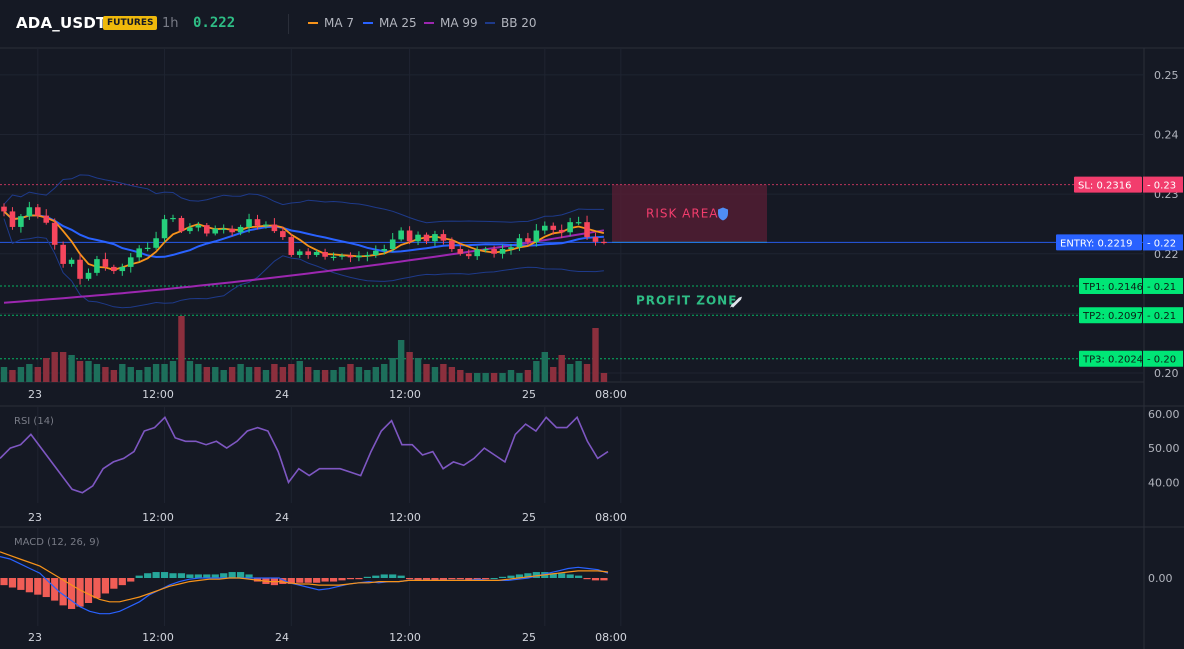  I want to click on level-price-text: - 0.22, so click(1161, 243).